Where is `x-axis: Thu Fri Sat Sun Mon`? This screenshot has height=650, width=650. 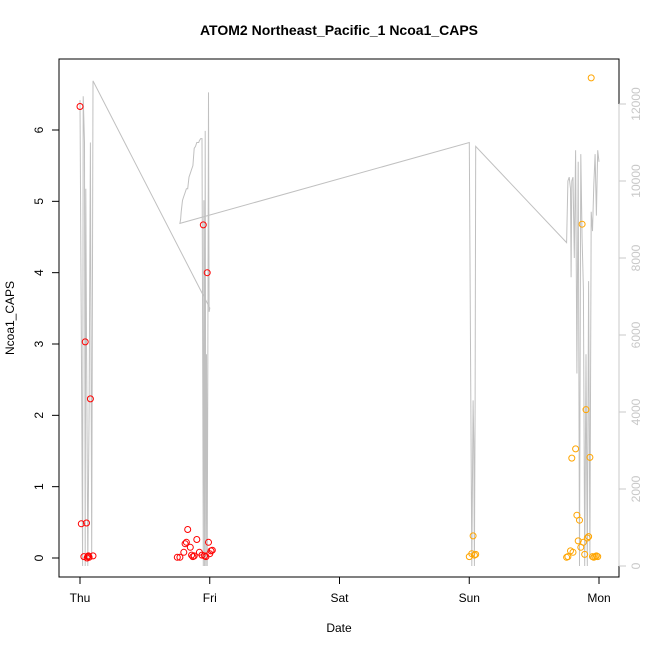 x-axis: Thu Fri Sat Sun Mon is located at coordinates (340, 590).